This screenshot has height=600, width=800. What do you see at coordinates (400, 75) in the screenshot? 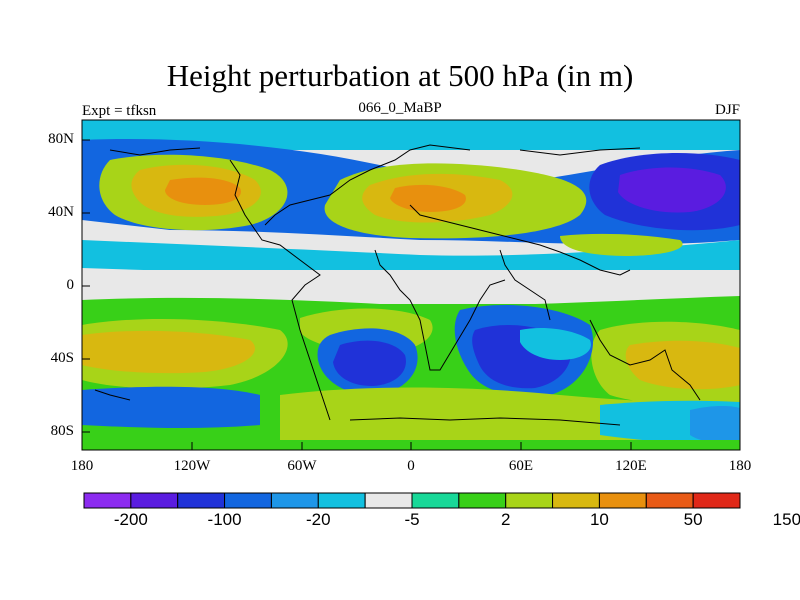
I see `map-title: Height perturbation at 500 hPa (in m)` at bounding box center [400, 75].